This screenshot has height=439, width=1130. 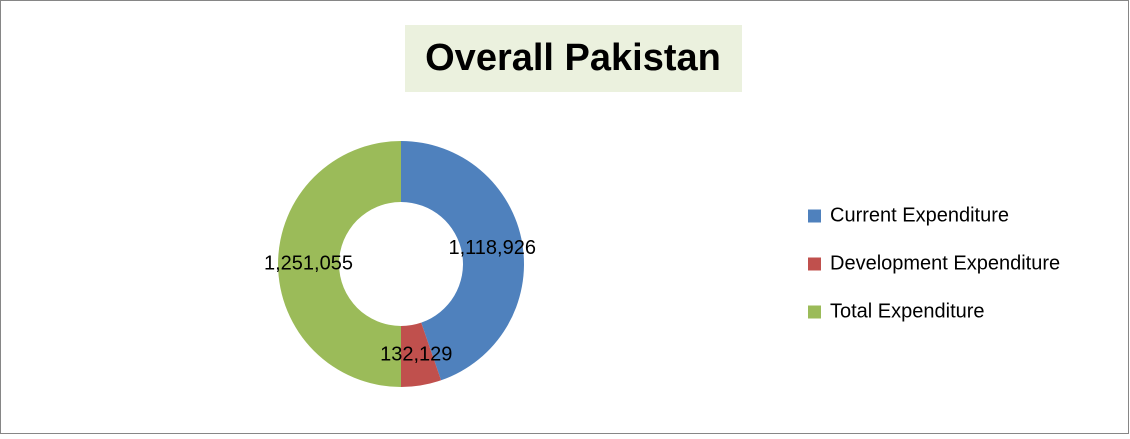 What do you see at coordinates (919, 215) in the screenshot?
I see `legend-label: Current Expenditure` at bounding box center [919, 215].